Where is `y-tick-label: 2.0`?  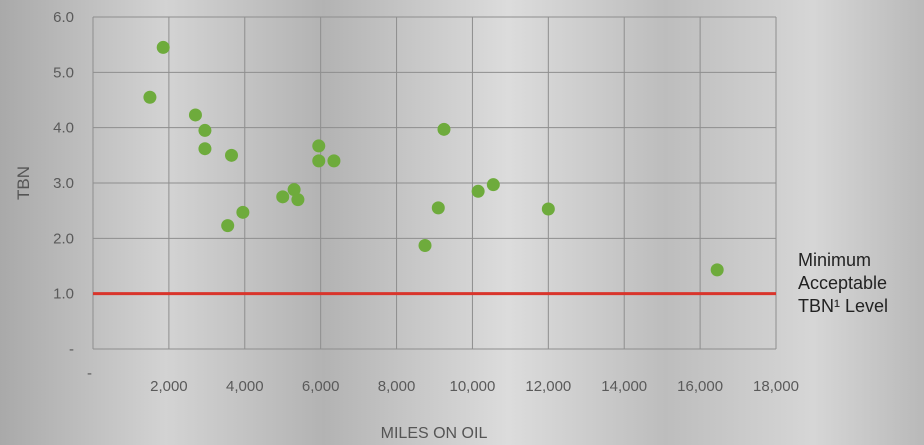
y-tick-label: 2.0 is located at coordinates (63, 238).